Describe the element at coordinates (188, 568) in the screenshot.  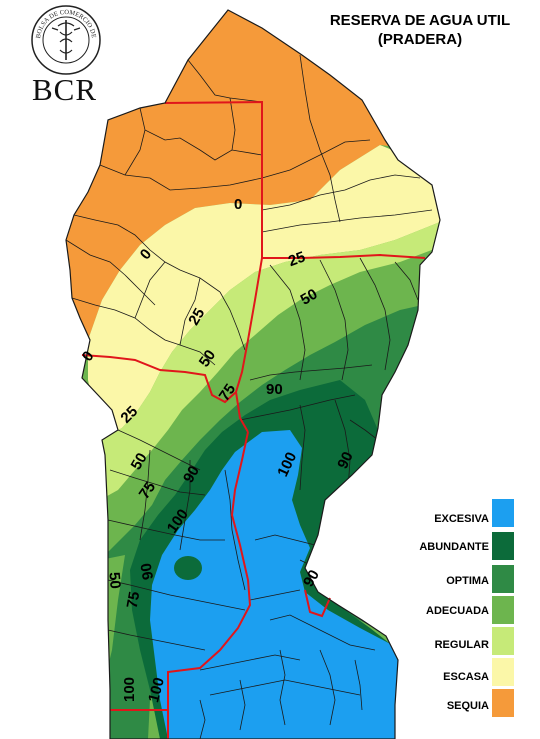
I see `zone-abundante-blob` at that location.